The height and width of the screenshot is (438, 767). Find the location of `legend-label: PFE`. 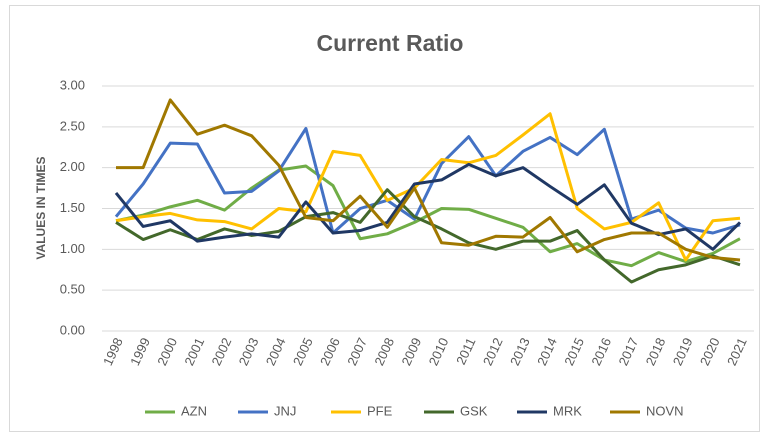

legend-label: PFE is located at coordinates (380, 410).